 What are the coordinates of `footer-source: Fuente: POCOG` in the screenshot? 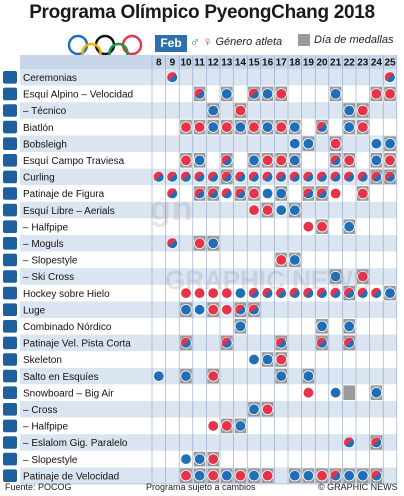 It's located at (38, 487).